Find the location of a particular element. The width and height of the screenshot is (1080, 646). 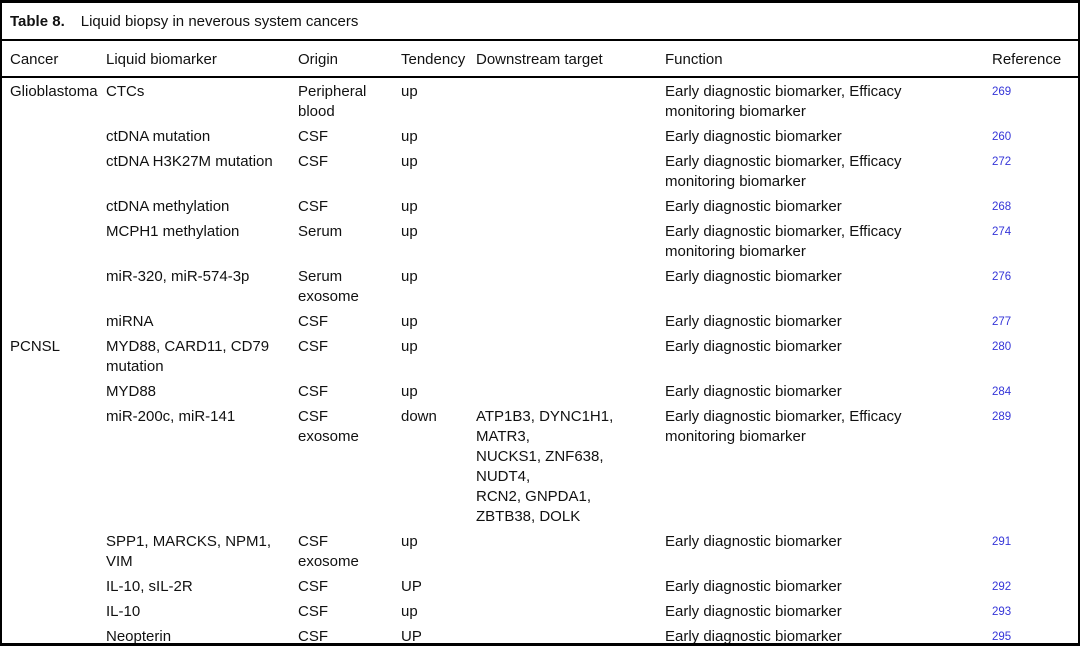

column-header-origin: Origin is located at coordinates (349, 59).